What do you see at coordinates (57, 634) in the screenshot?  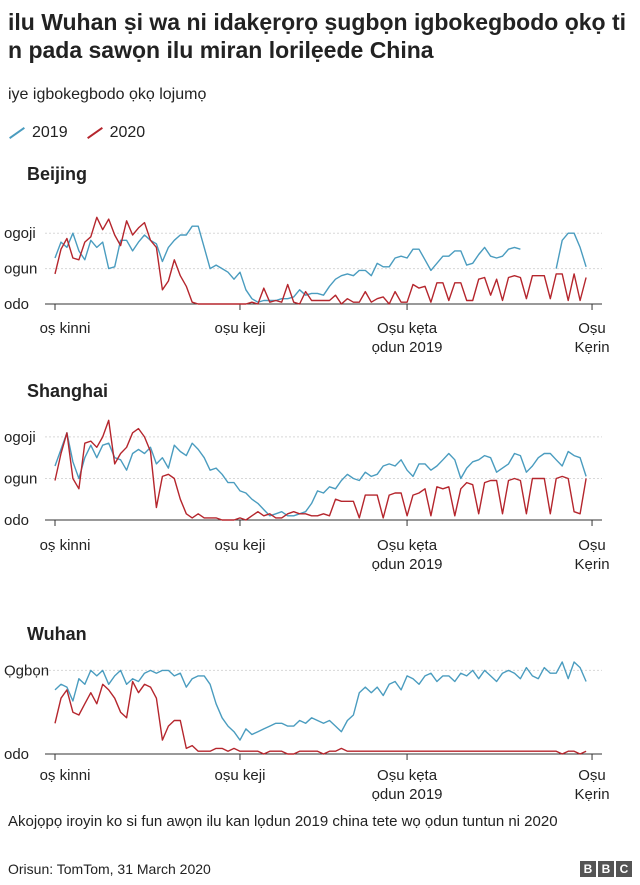 I see `chart-title: Wuhan` at bounding box center [57, 634].